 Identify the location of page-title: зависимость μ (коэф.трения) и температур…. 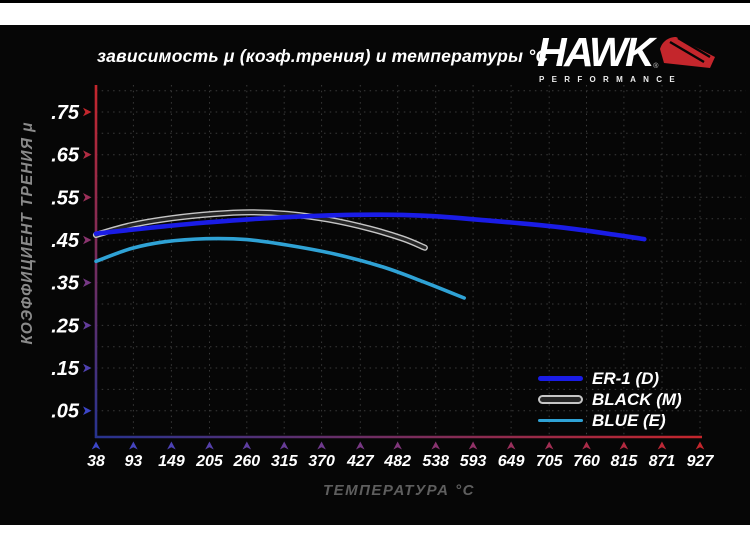
(323, 56).